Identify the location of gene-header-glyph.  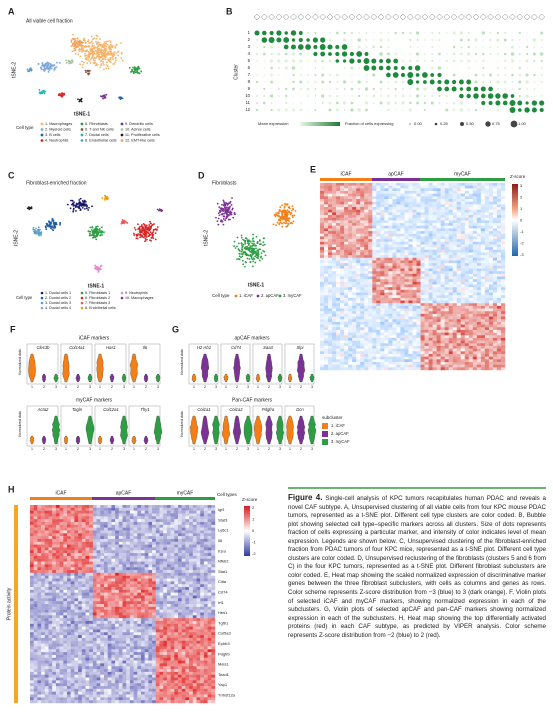
(315, 17).